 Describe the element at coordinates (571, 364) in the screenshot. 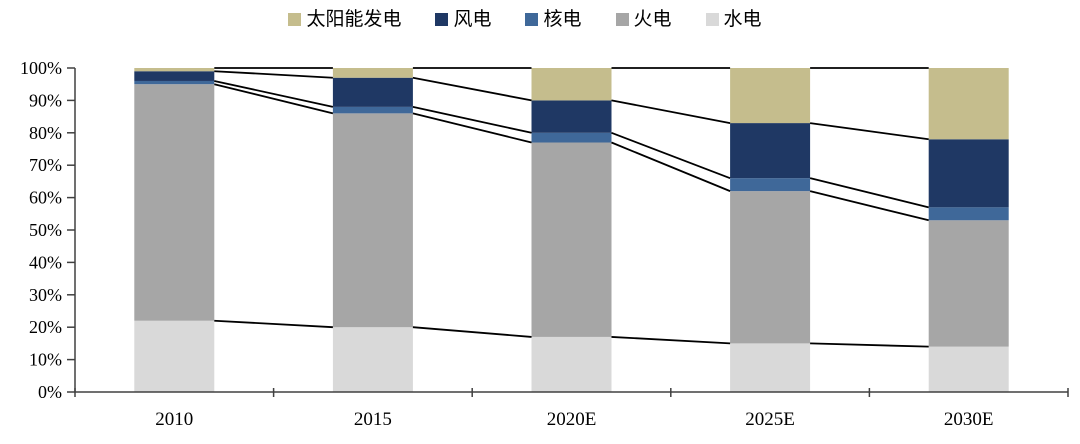

I see `bar-segment-hydro-2020E` at that location.